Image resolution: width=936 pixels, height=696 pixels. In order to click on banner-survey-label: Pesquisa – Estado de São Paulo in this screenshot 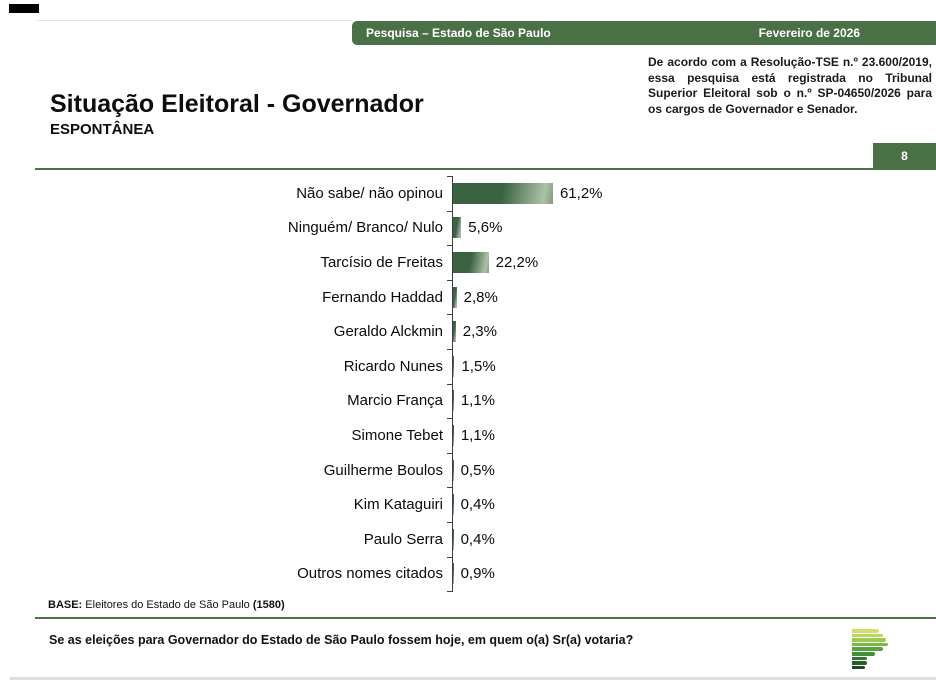, I will do `click(458, 33)`.